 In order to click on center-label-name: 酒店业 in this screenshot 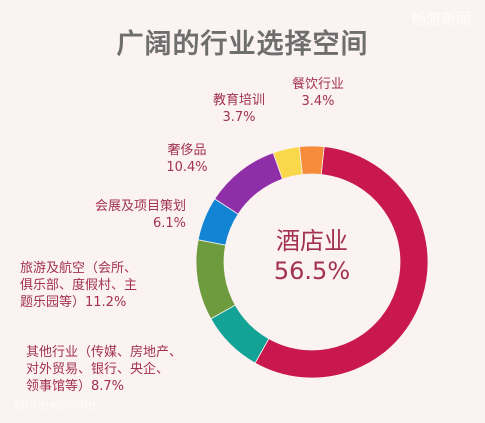, I will do `click(312, 241)`.